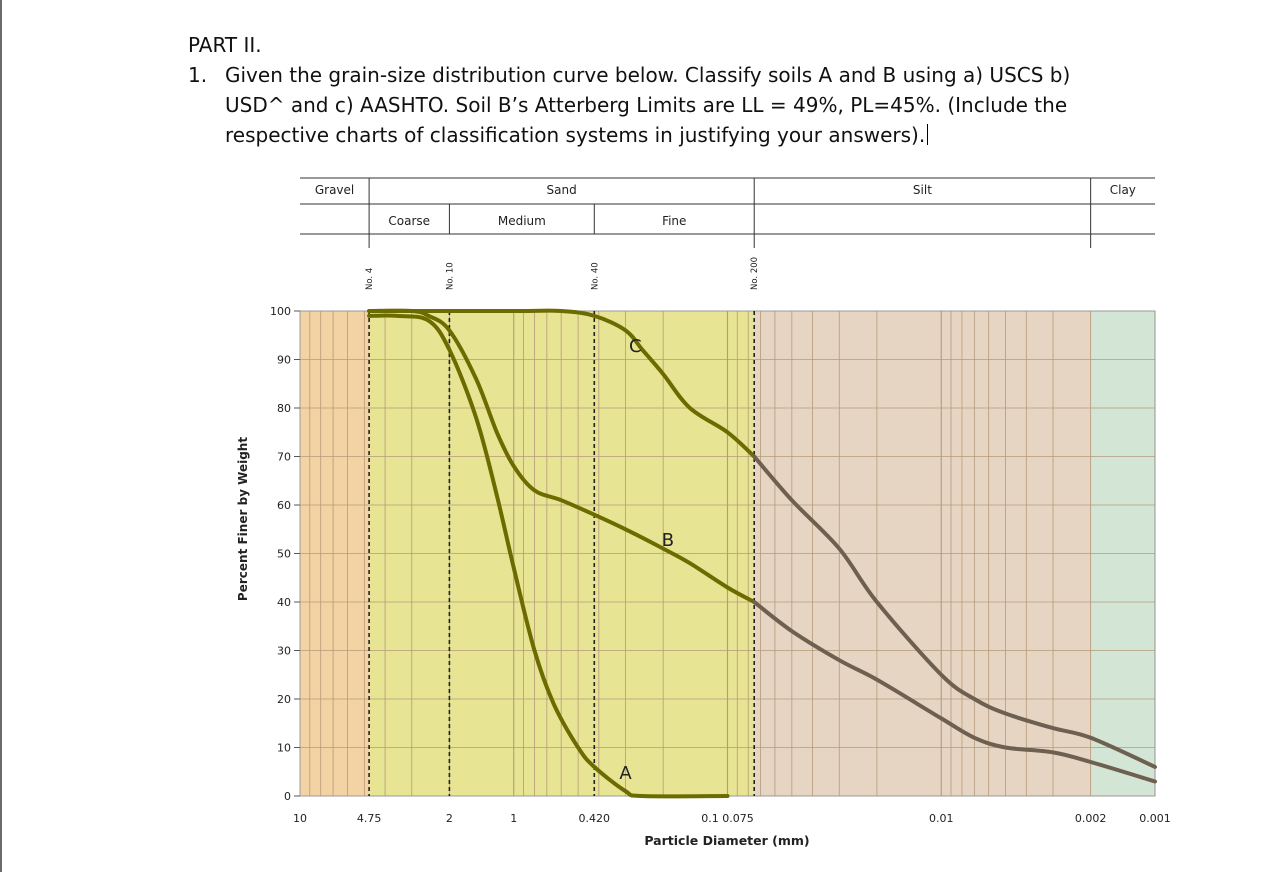 The height and width of the screenshot is (872, 1264). Describe the element at coordinates (369, 818) in the screenshot. I see `x-tick-label: 4.75` at that location.